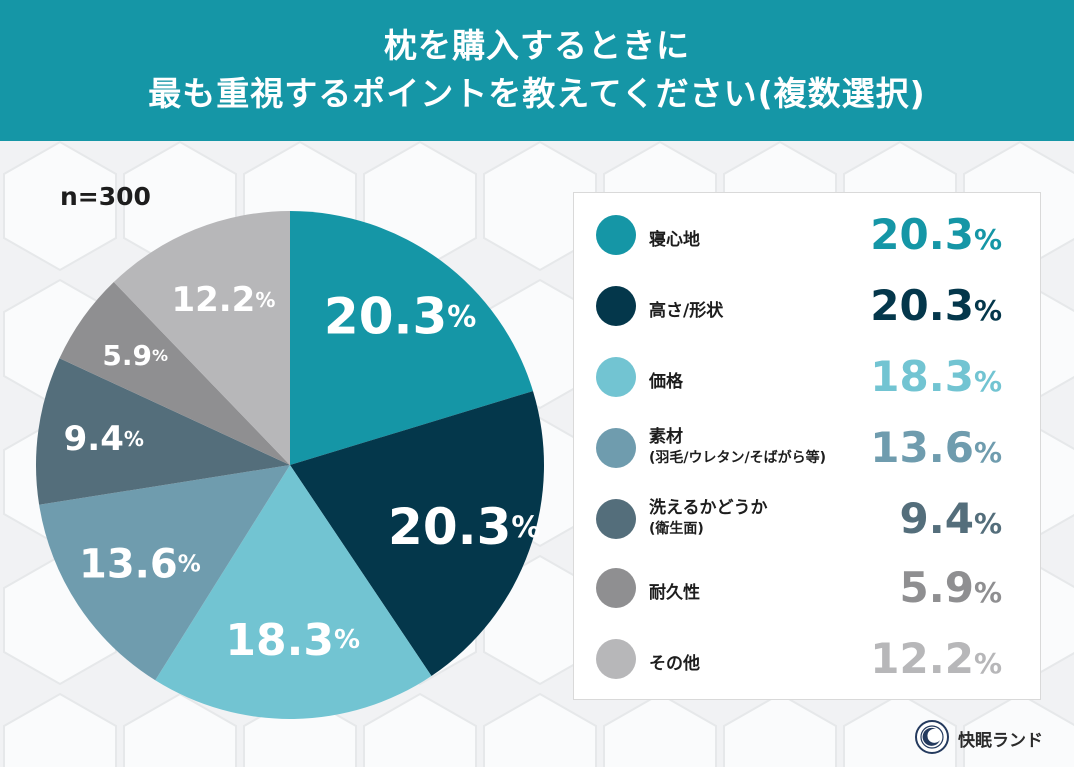 The height and width of the screenshot is (767, 1074). I want to click on legend-value: 9.4%, so click(950, 518).